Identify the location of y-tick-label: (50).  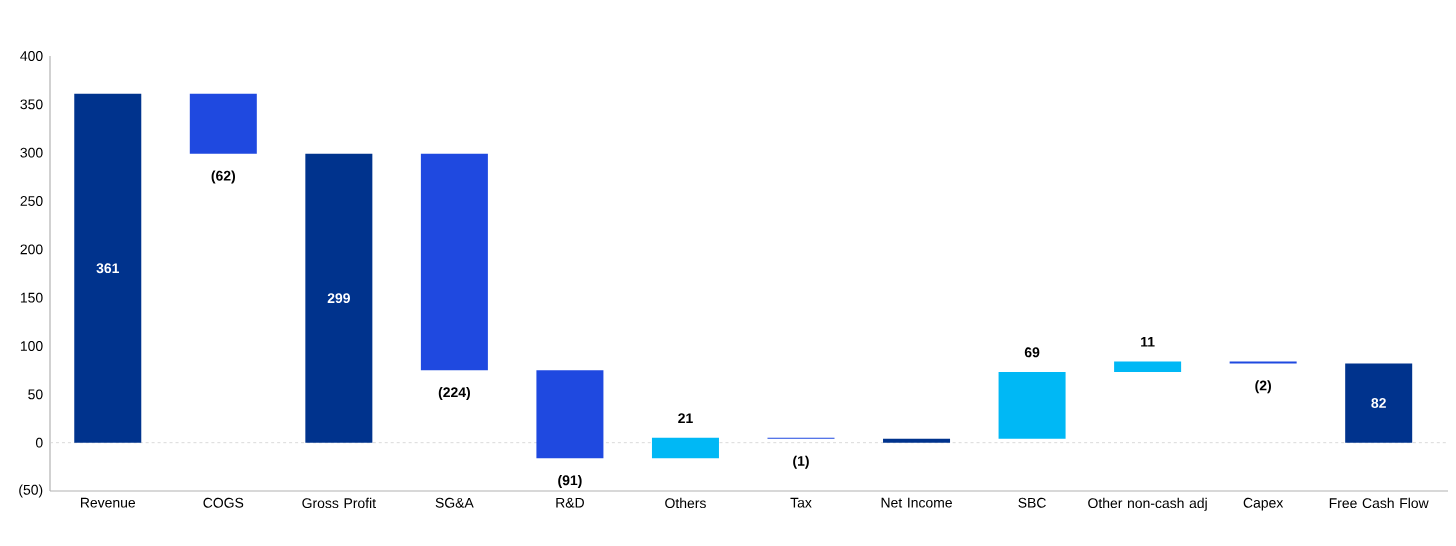
(31, 491).